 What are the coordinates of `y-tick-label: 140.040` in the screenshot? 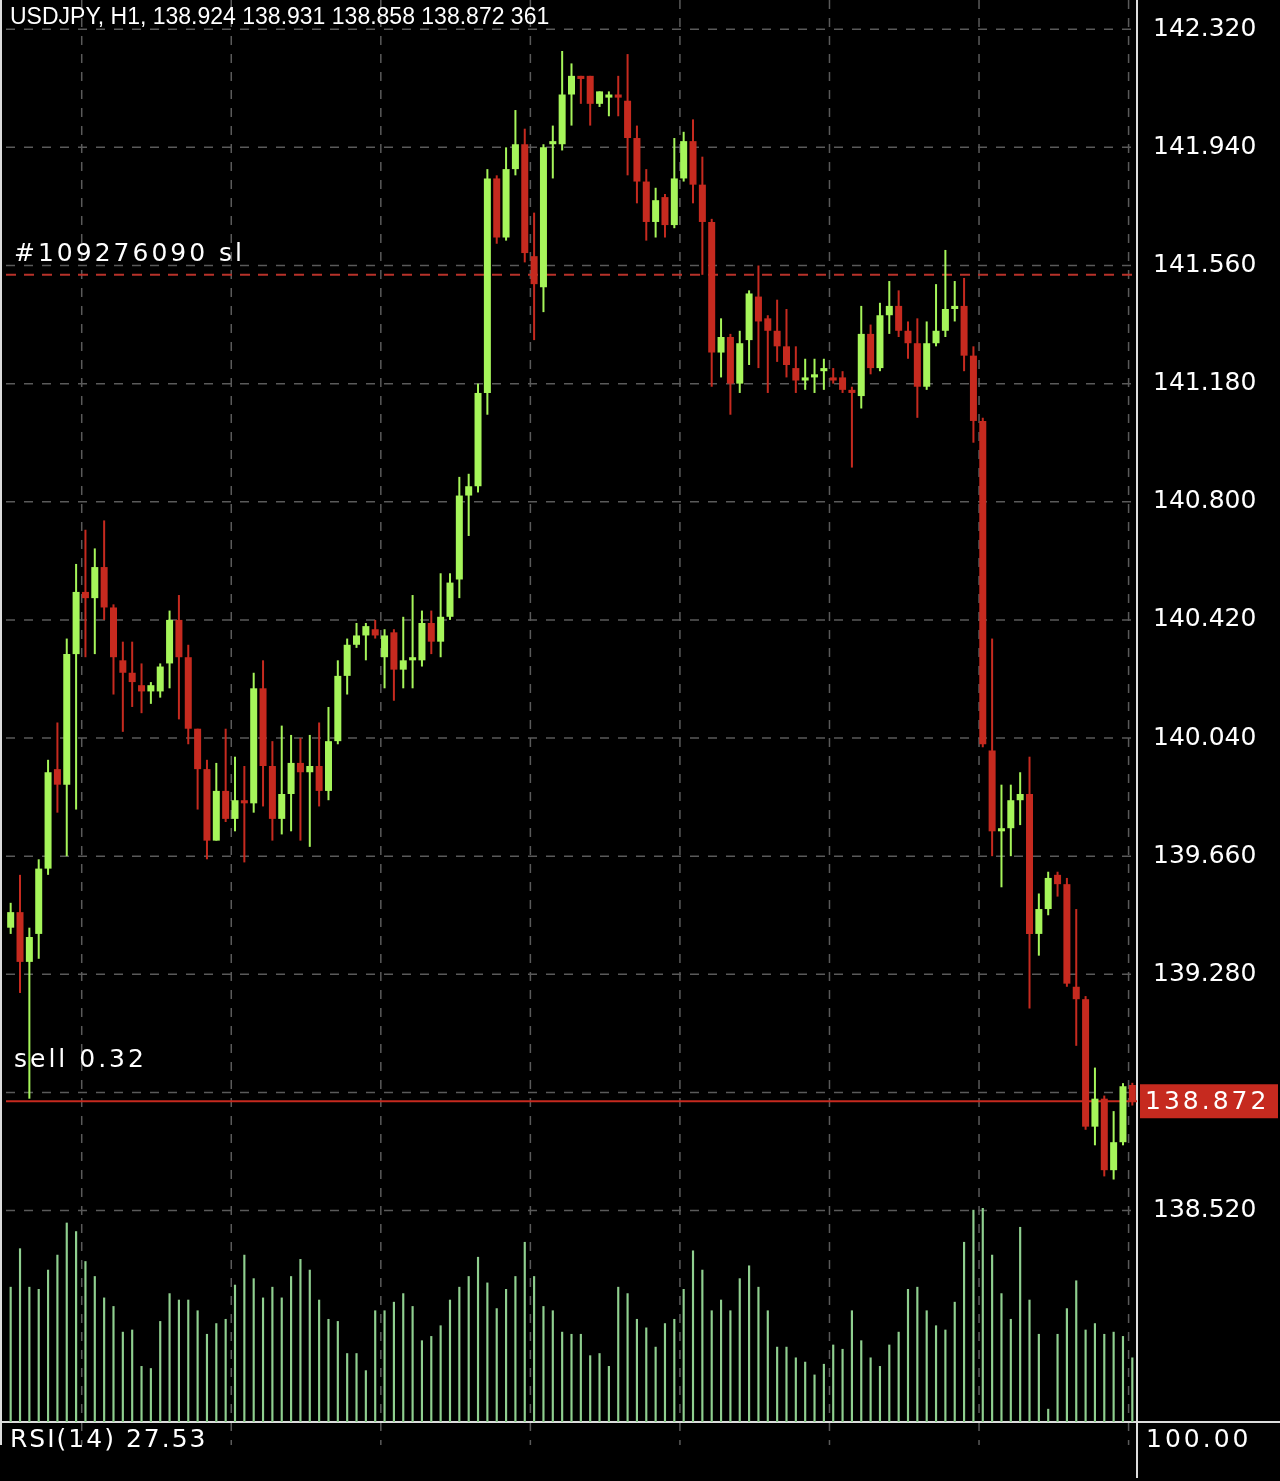 It's located at (1205, 736).